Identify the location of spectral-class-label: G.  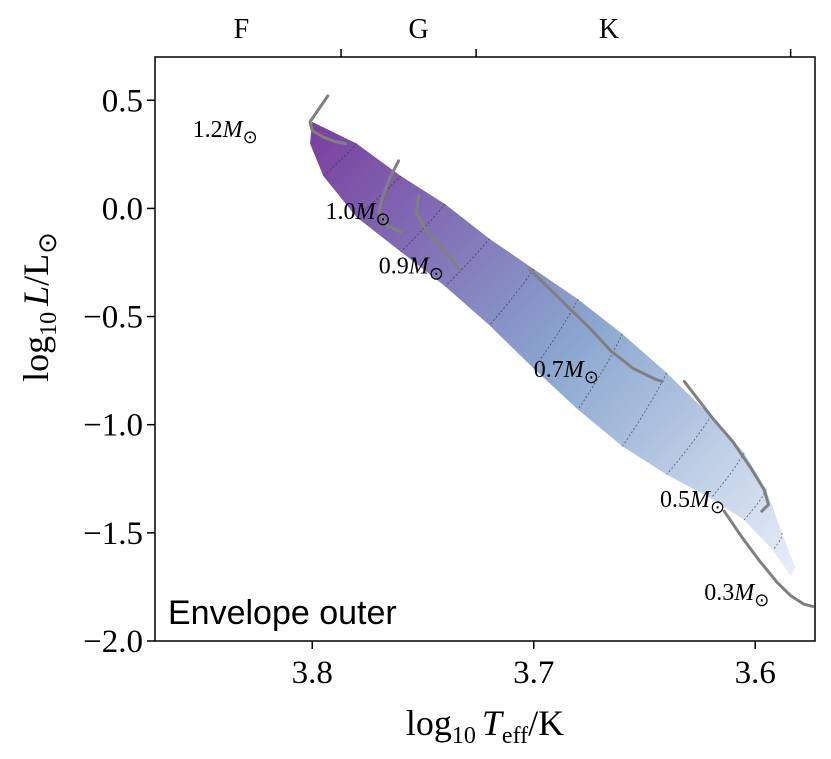
(418, 29).